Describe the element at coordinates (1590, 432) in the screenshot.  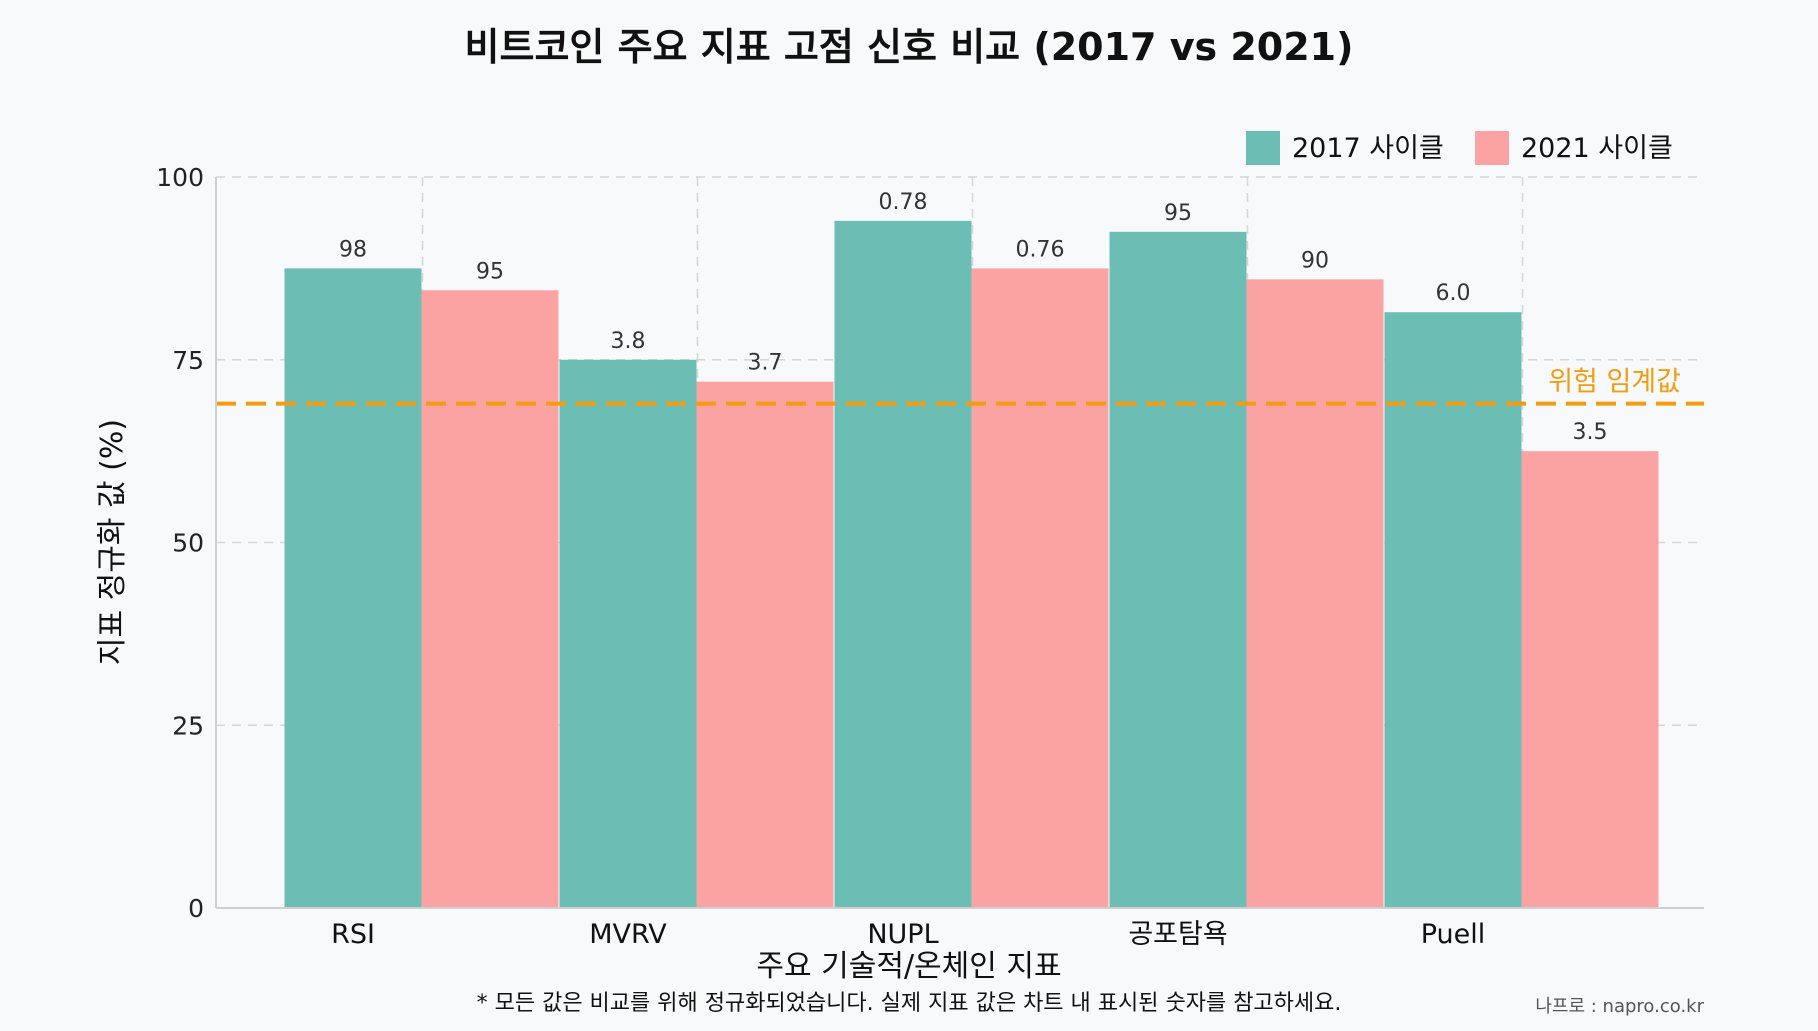
I see `data-label: 3.5` at that location.